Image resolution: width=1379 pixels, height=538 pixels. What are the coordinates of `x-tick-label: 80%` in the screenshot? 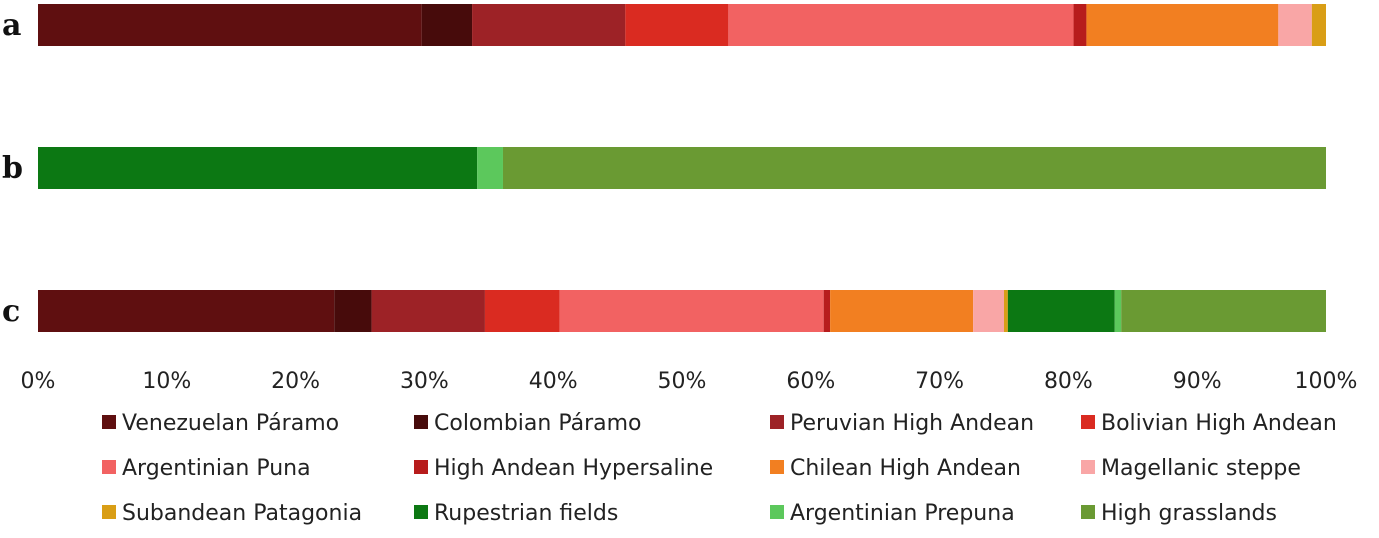 It's located at (1068, 381).